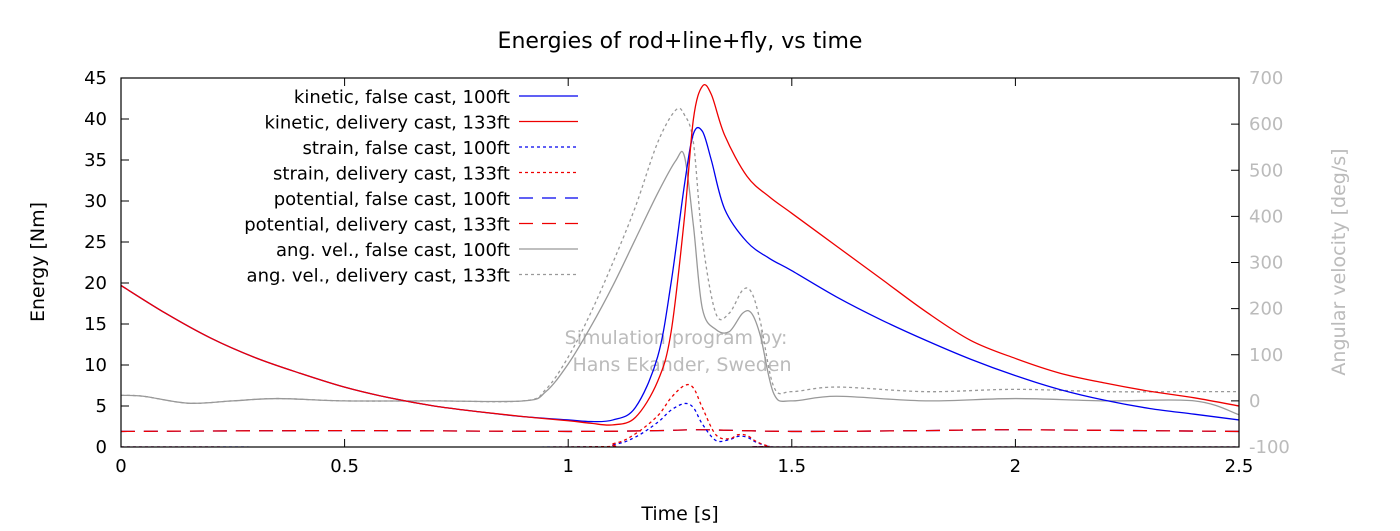 The image size is (1400, 531). What do you see at coordinates (682, 365) in the screenshot?
I see `watermark-line-2: Hans Ekander, Sweden` at bounding box center [682, 365].